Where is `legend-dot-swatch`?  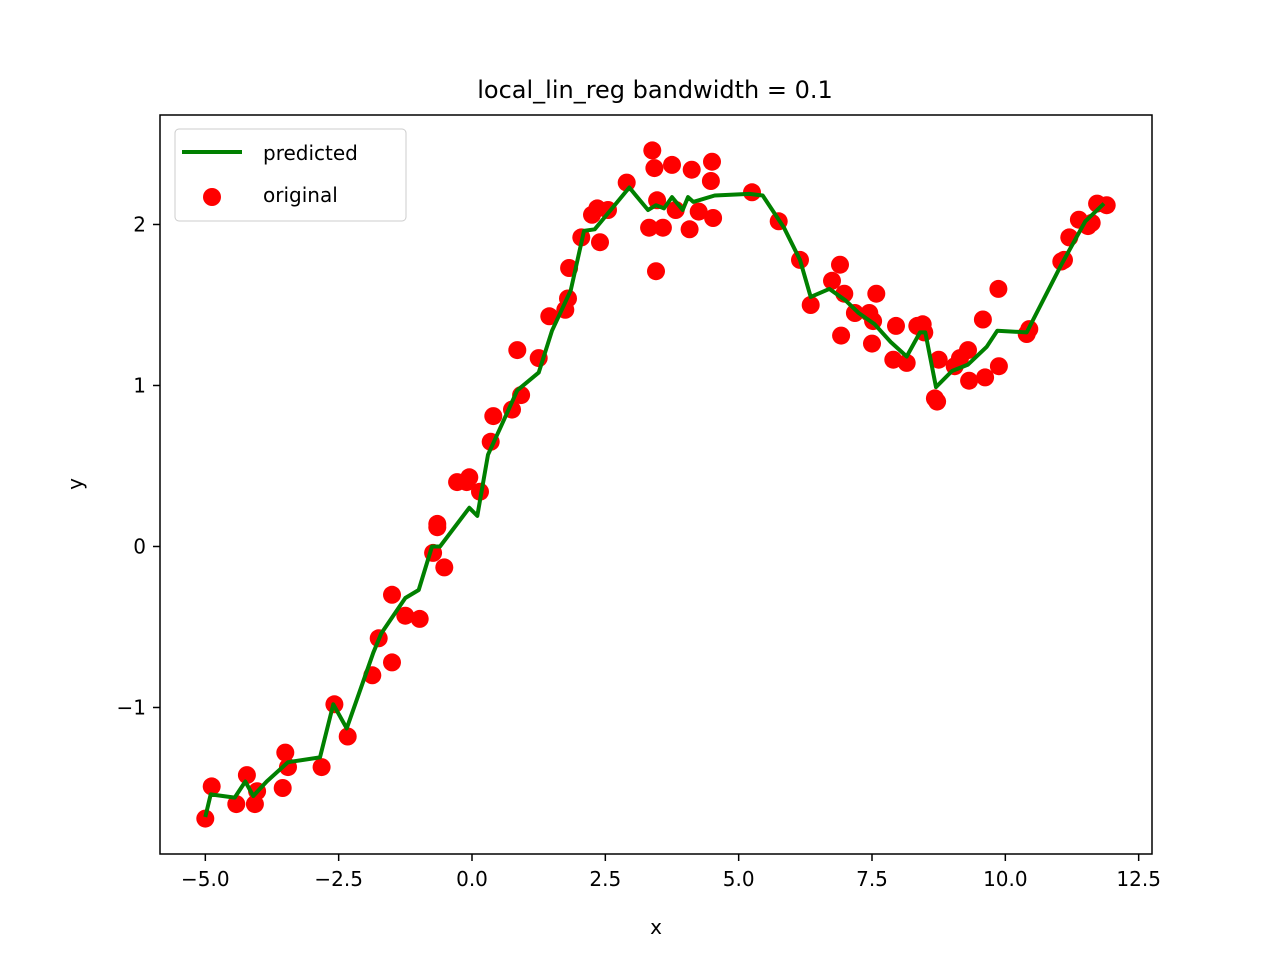 legend-dot-swatch is located at coordinates (212, 197).